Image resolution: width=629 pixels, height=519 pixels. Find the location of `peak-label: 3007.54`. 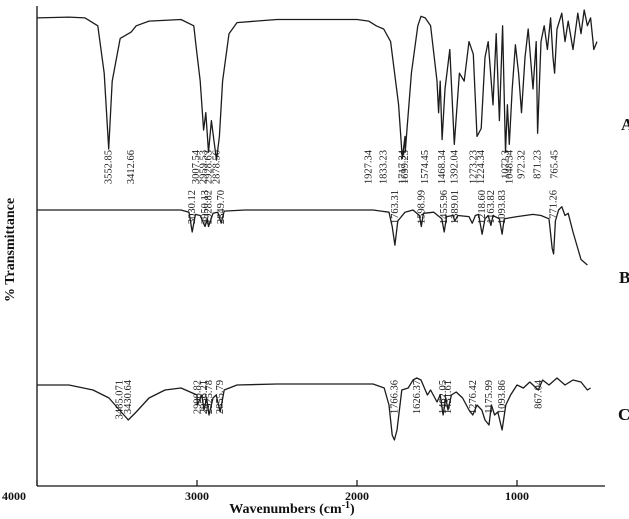

peak-label: 3007.54 is located at coordinates (196, 166).